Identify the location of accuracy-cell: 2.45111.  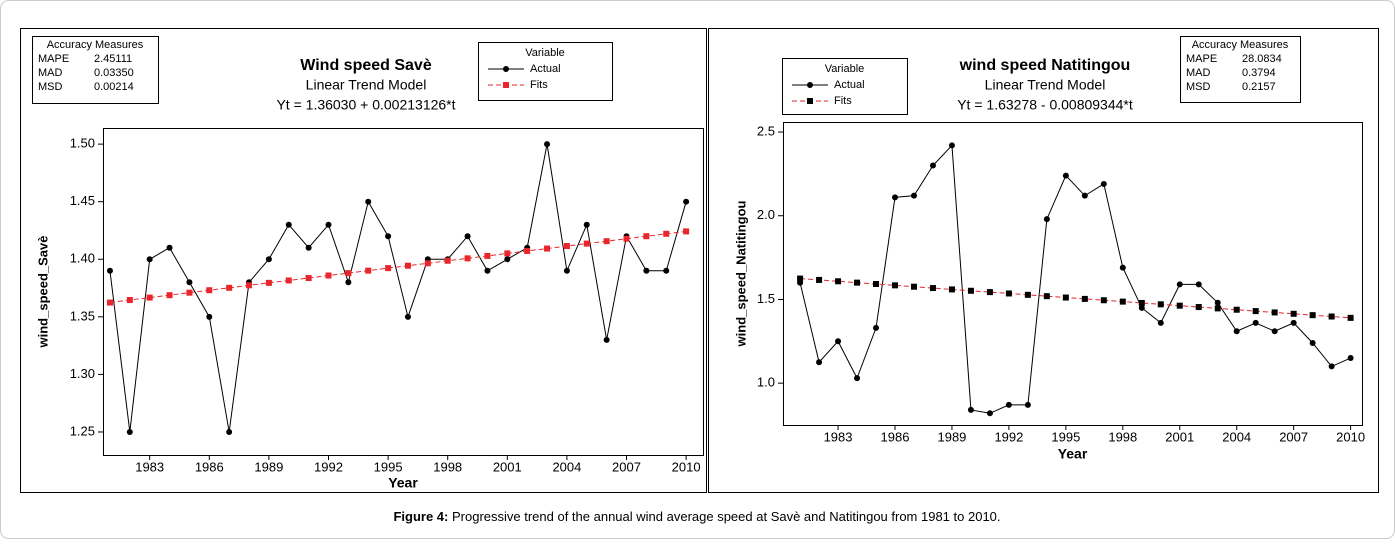
(113, 59).